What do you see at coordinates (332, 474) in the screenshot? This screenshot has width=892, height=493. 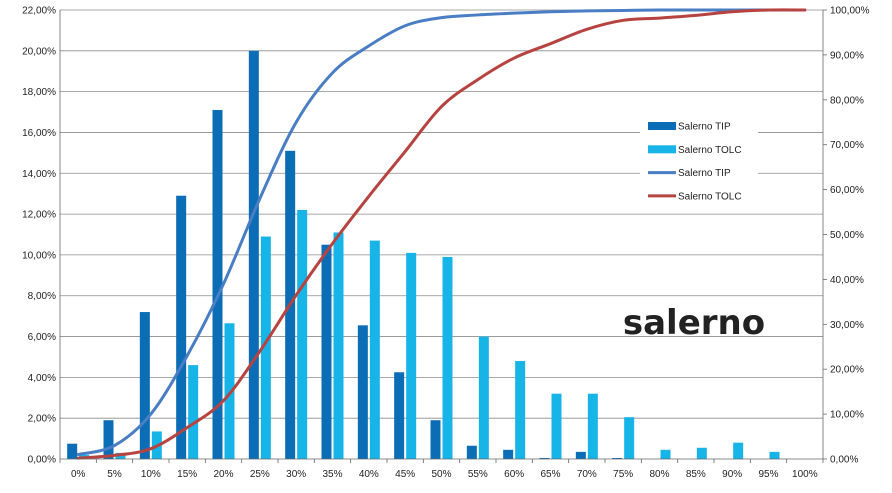 I see `x-tick-label: 35%` at bounding box center [332, 474].